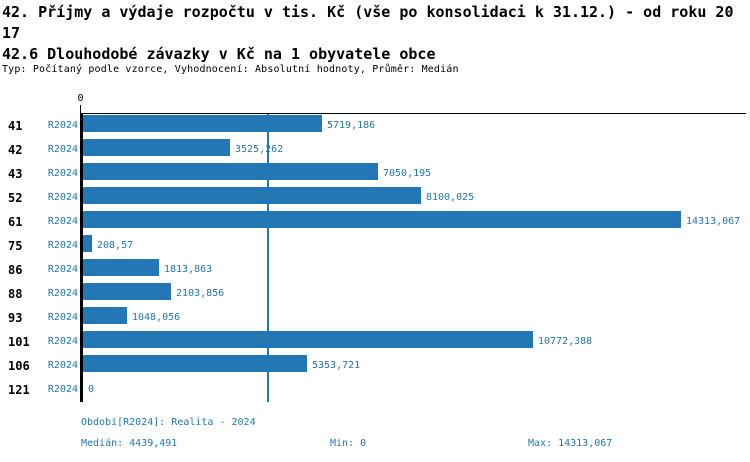 The image size is (750, 462). I want to click on chart-row: 43 R2024 7050,195, so click(375, 174).